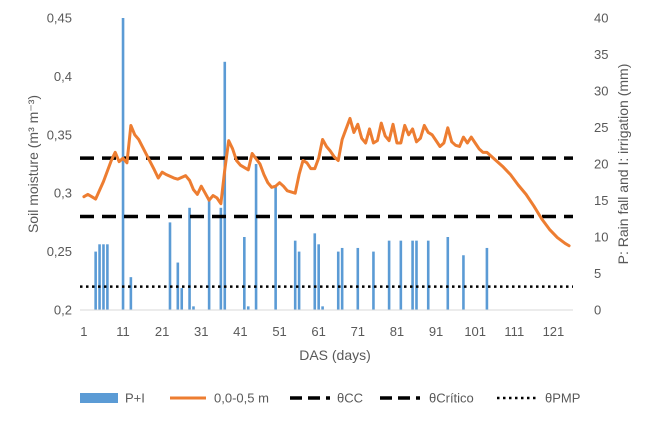  I want to click on y-right-axis-title: P: Rain fall and I: irrigation (mm), so click(623, 164).